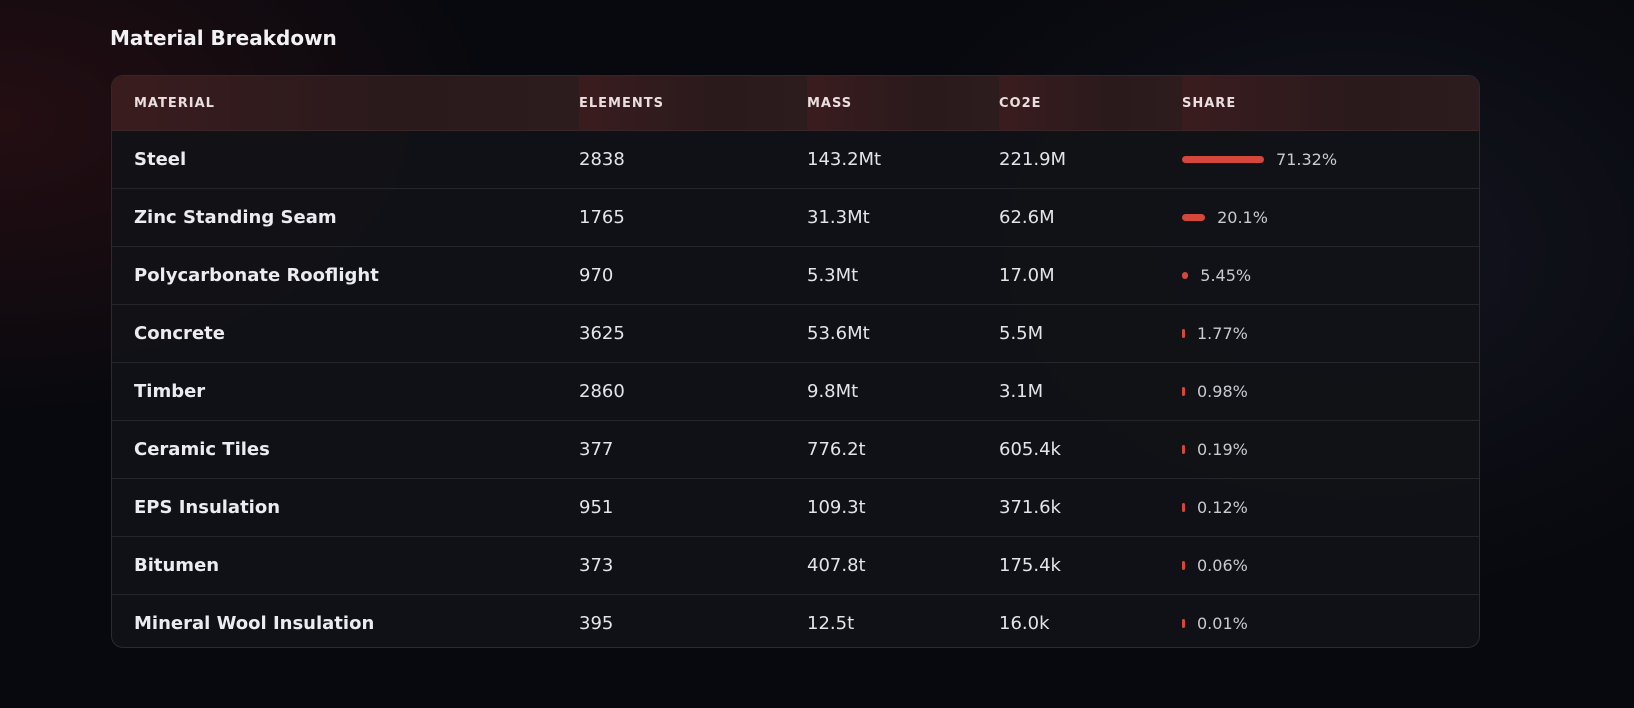  I want to click on share-group: 0.12%, so click(1330, 507).